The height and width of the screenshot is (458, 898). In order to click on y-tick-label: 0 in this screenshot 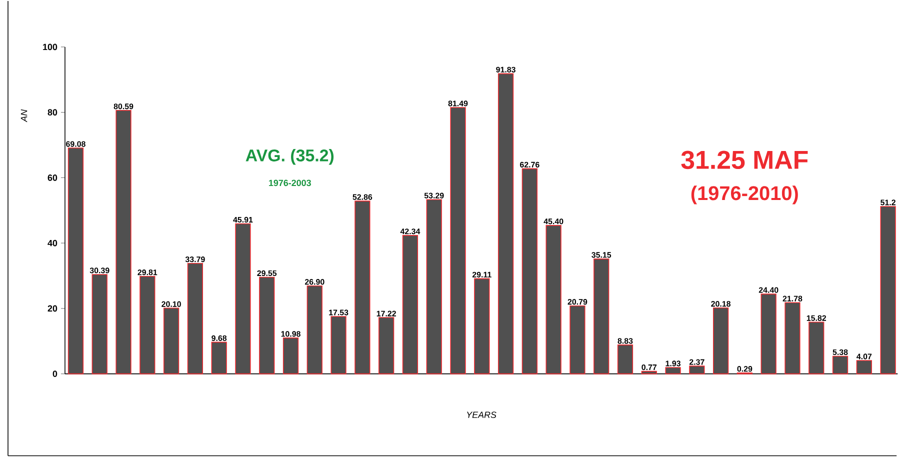, I will do `click(55, 374)`.